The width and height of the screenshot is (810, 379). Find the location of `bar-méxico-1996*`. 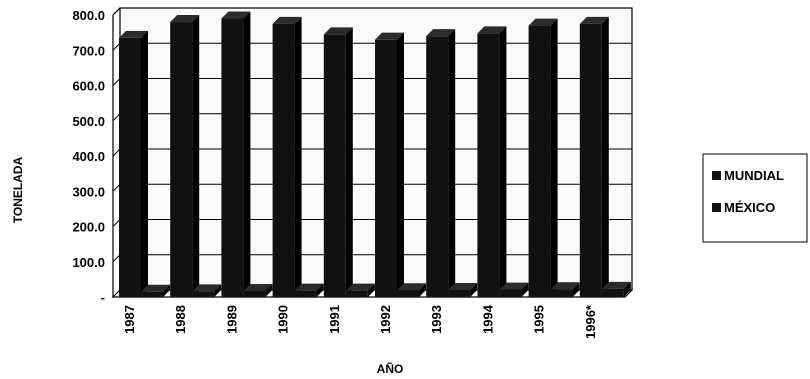

bar-méxico-1996* is located at coordinates (616, 289).